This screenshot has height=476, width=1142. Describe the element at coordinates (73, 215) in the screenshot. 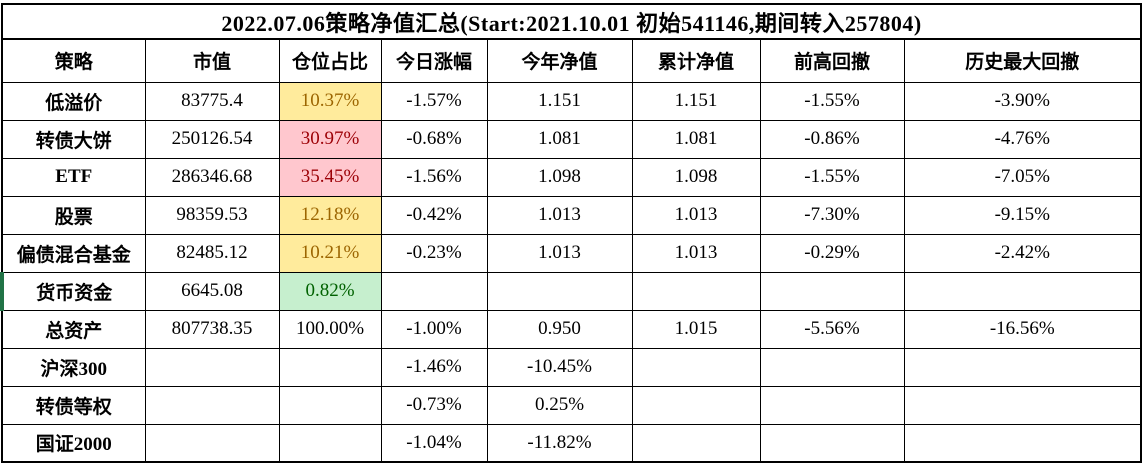

I see `row-label: 股票` at that location.